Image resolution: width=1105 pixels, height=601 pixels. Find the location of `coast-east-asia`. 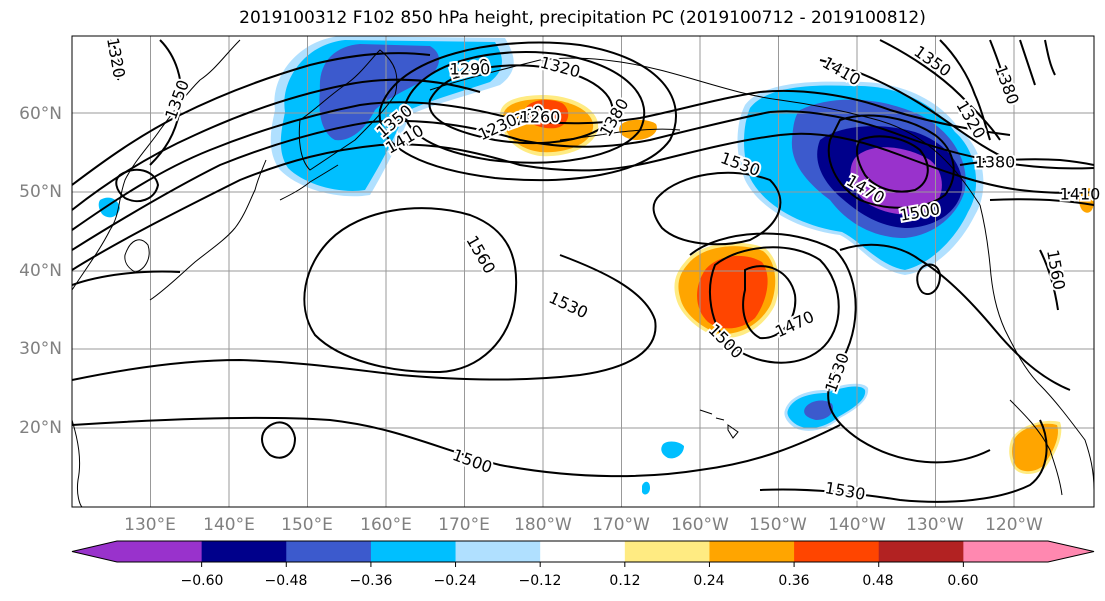

coast-east-asia is located at coordinates (156, 165).